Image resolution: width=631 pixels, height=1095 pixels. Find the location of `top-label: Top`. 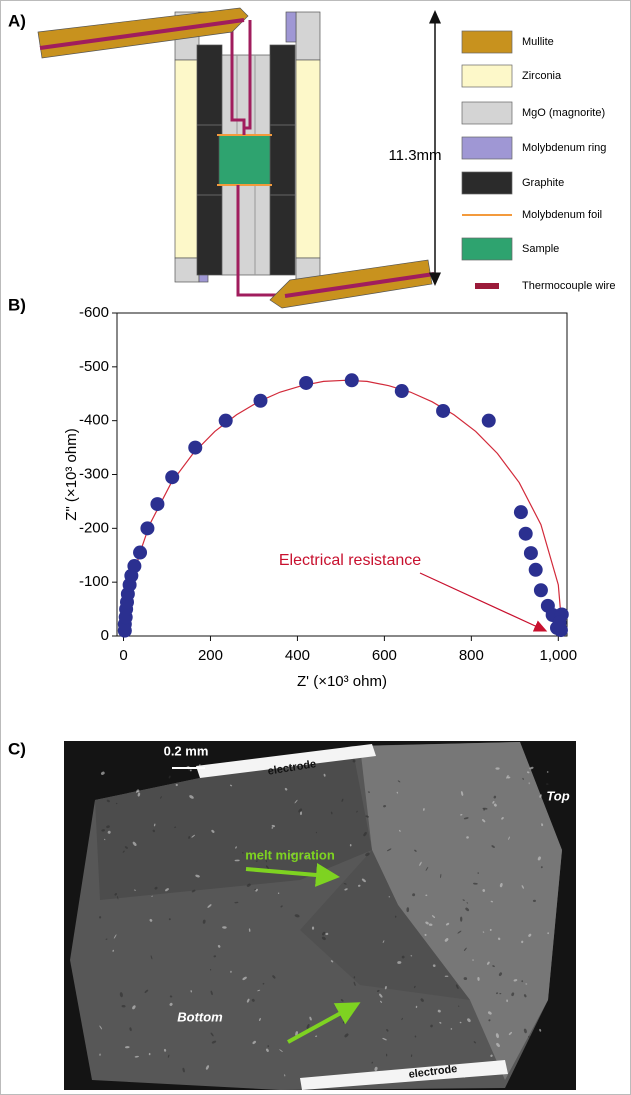

top-label: Top is located at coordinates (557, 795).